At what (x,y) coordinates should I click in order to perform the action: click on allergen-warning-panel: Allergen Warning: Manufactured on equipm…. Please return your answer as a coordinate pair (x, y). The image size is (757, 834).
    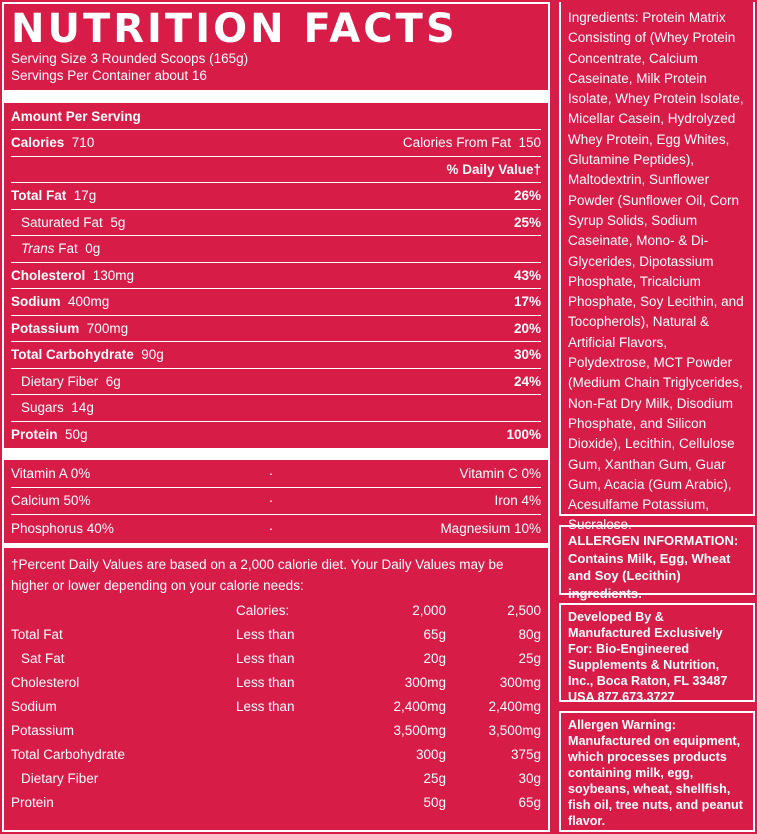
    Looking at the image, I should click on (657, 771).